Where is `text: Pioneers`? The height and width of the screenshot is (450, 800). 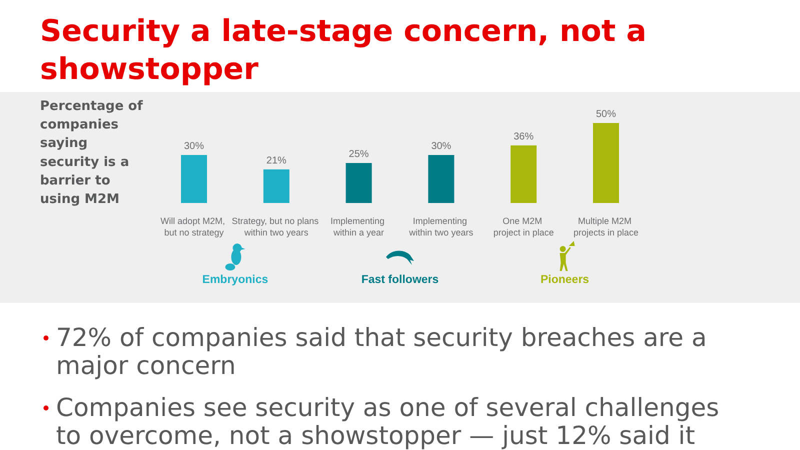
text: Pioneers is located at coordinates (565, 280).